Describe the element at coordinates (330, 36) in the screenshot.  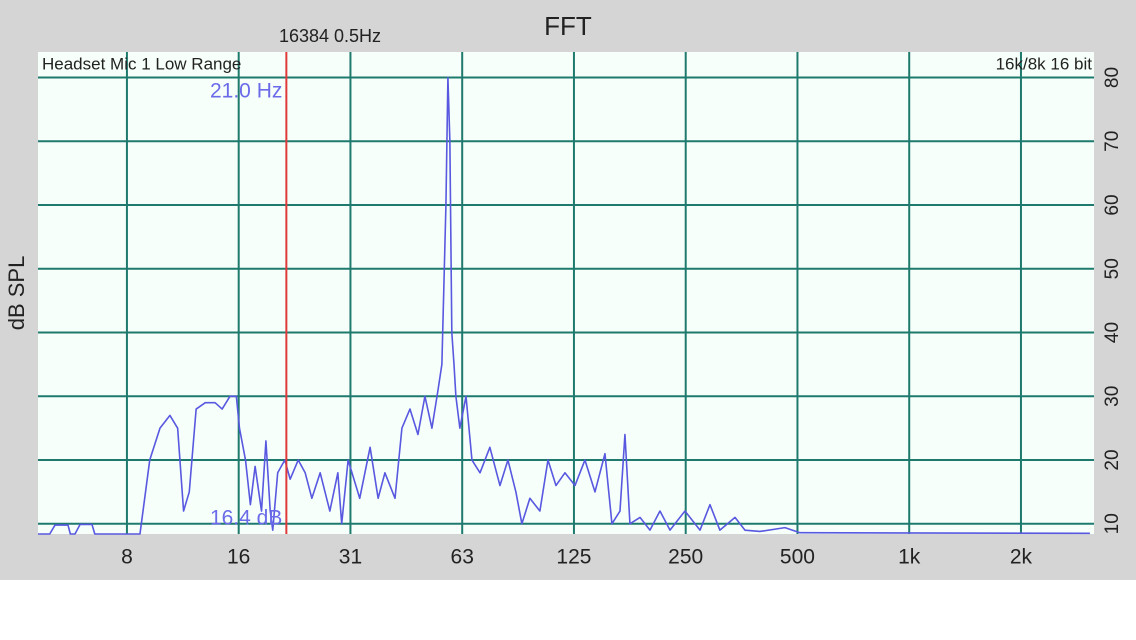
I see `fft-settings: 16384 0.5Hz` at that location.